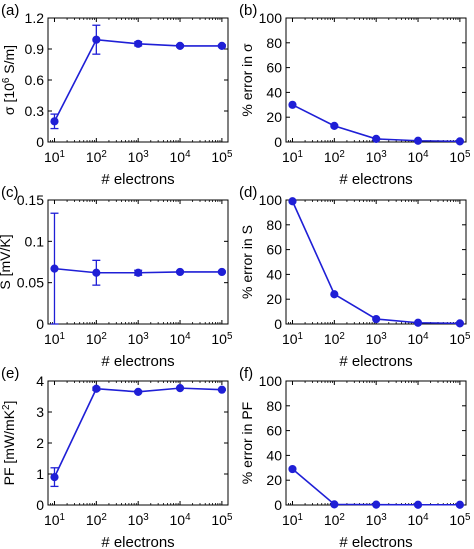 Image resolution: width=474 pixels, height=549 pixels. What do you see at coordinates (40, 381) in the screenshot?
I see `y-tick-label: 4` at bounding box center [40, 381].